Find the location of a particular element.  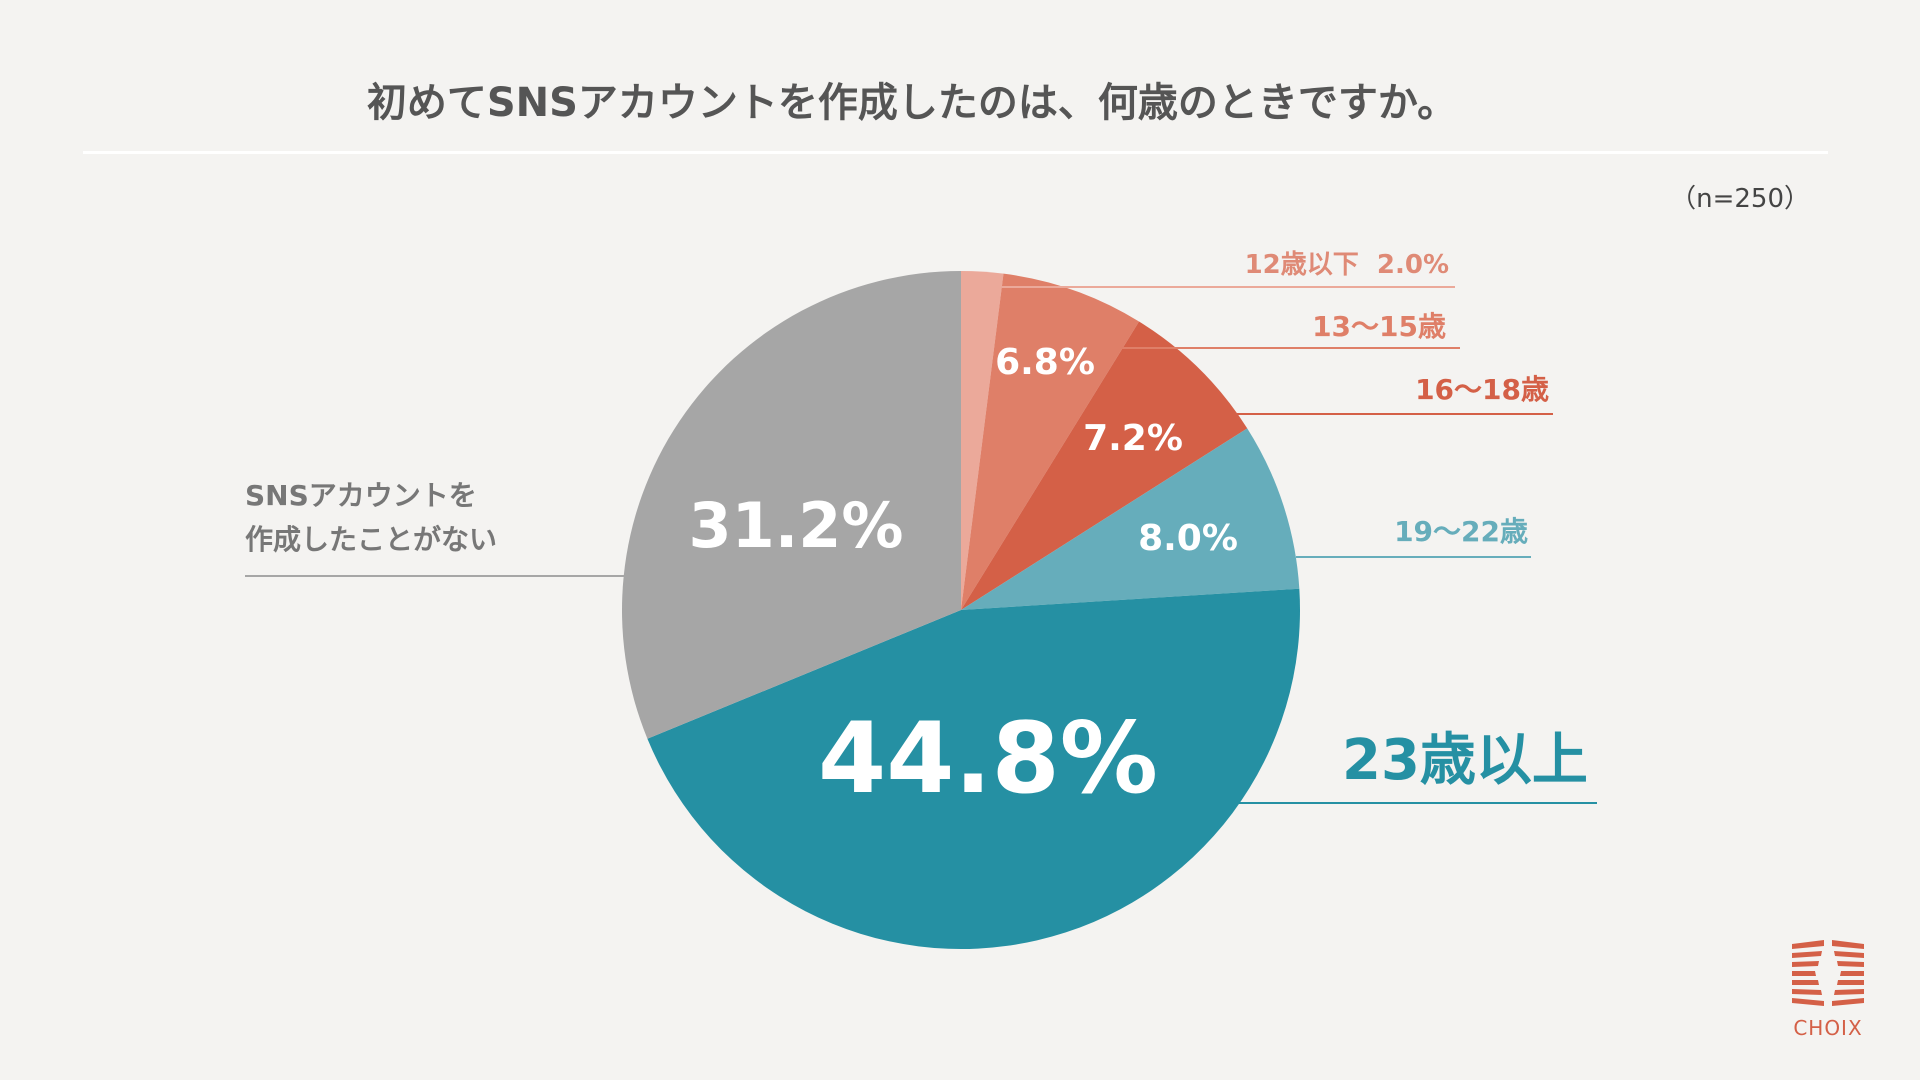

label-13-15: 13〜15歳 is located at coordinates (1379, 326).